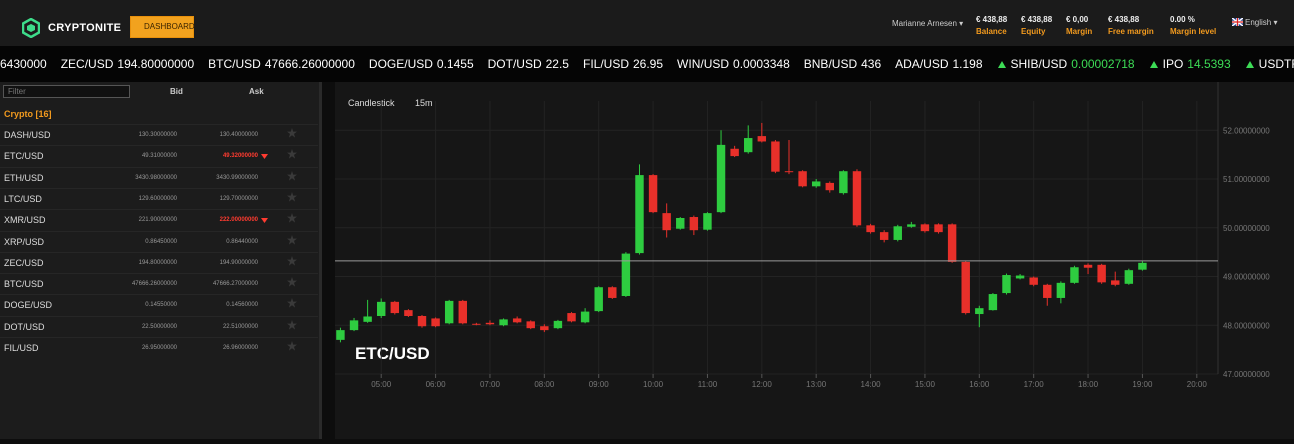 The height and width of the screenshot is (444, 1294). I want to click on ticker-item: 6430000, so click(23, 64).